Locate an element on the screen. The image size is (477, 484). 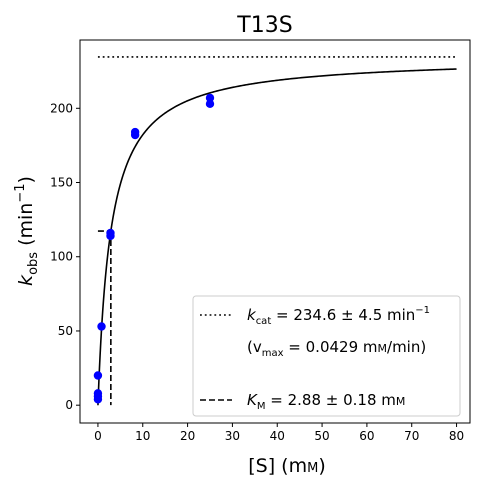
y-tick-label: 200 is located at coordinates (61, 108).